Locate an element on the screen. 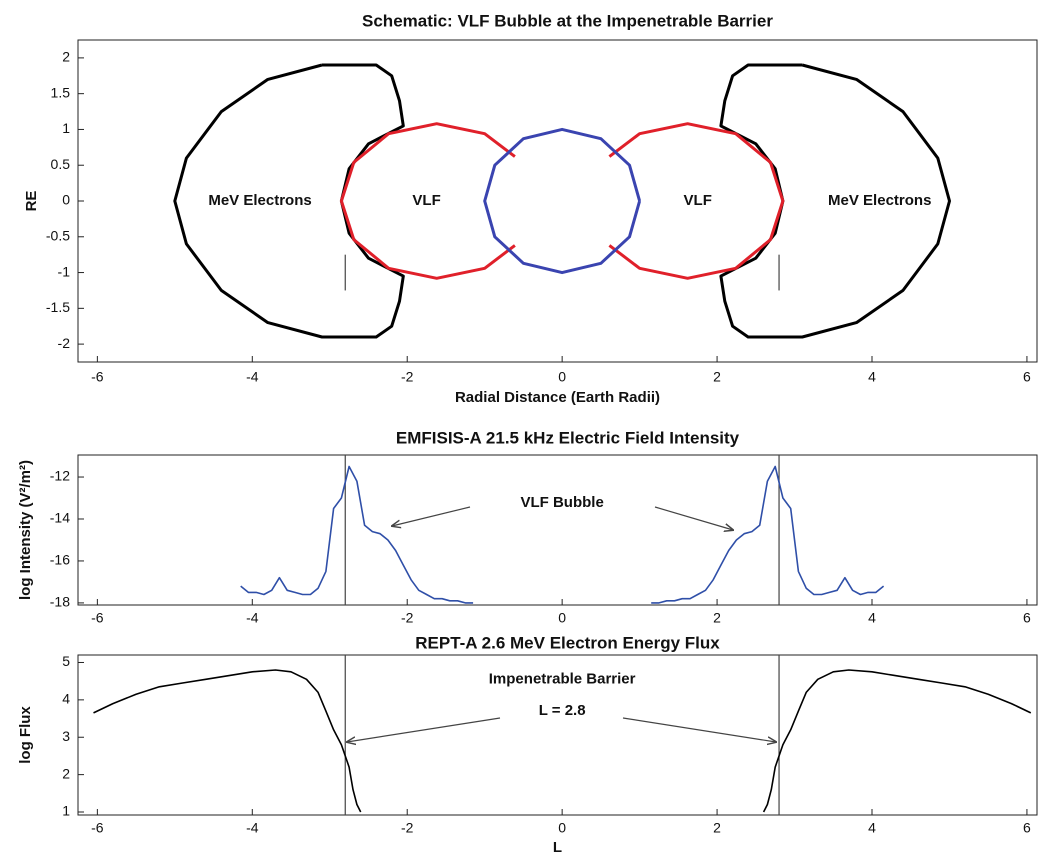 The width and height of the screenshot is (1039, 855). annotation: VLF Bubble is located at coordinates (561, 502).